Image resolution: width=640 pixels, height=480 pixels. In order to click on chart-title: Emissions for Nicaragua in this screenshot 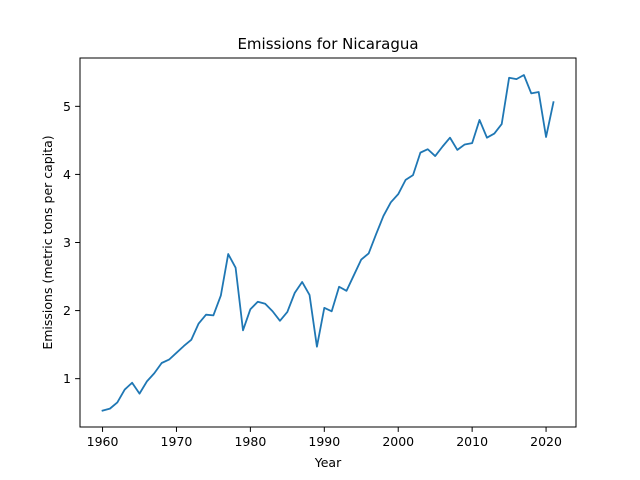, I will do `click(327, 44)`.